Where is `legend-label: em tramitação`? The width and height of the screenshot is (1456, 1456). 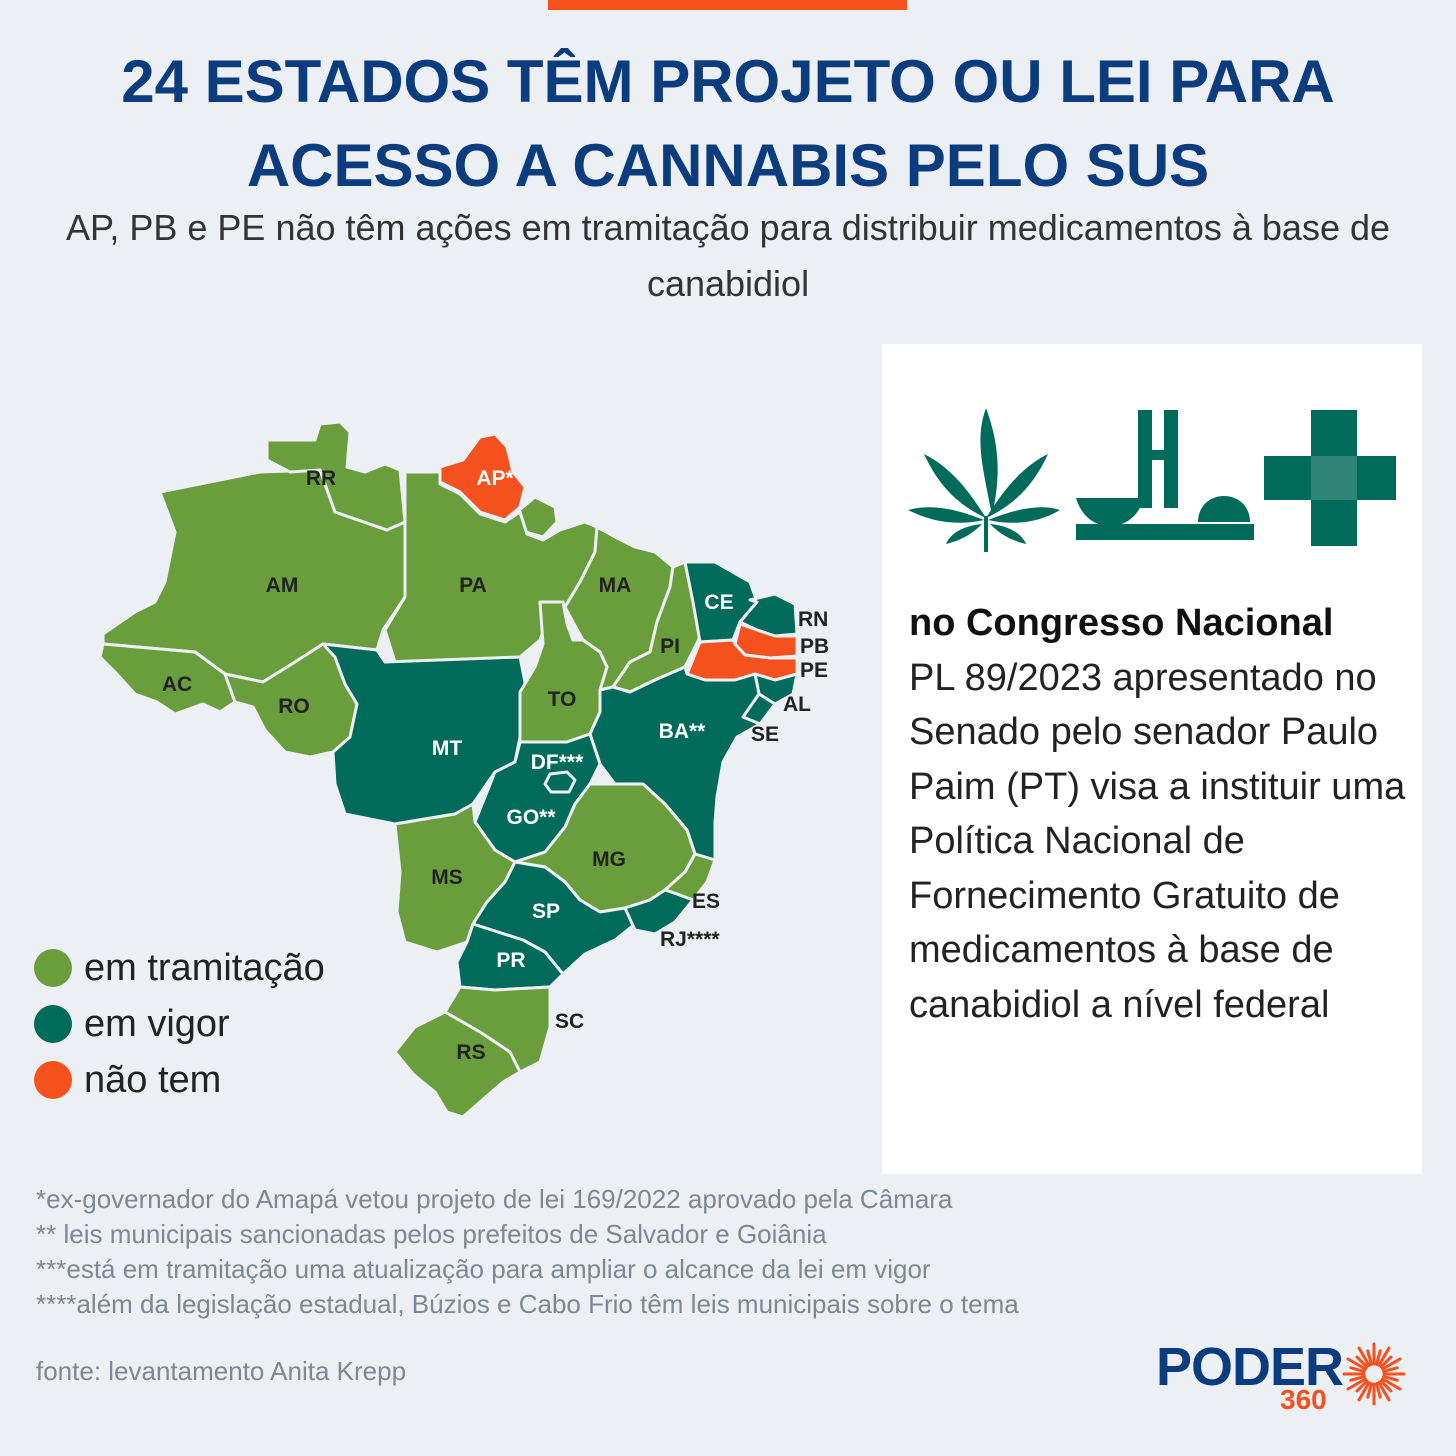 legend-label: em tramitação is located at coordinates (204, 967).